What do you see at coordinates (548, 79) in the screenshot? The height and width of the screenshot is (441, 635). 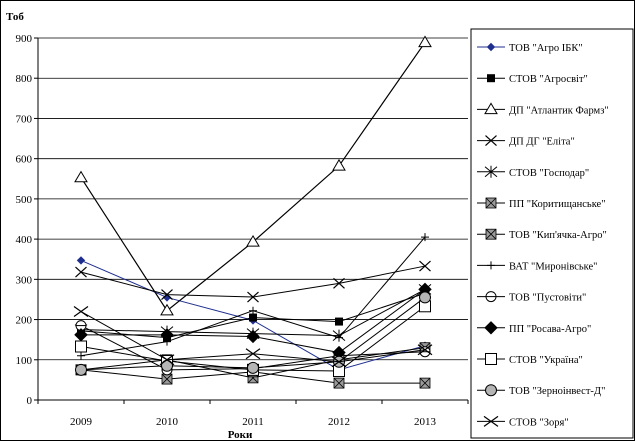 I see `legend-label: СТОВ "Агросвіт"` at bounding box center [548, 79].